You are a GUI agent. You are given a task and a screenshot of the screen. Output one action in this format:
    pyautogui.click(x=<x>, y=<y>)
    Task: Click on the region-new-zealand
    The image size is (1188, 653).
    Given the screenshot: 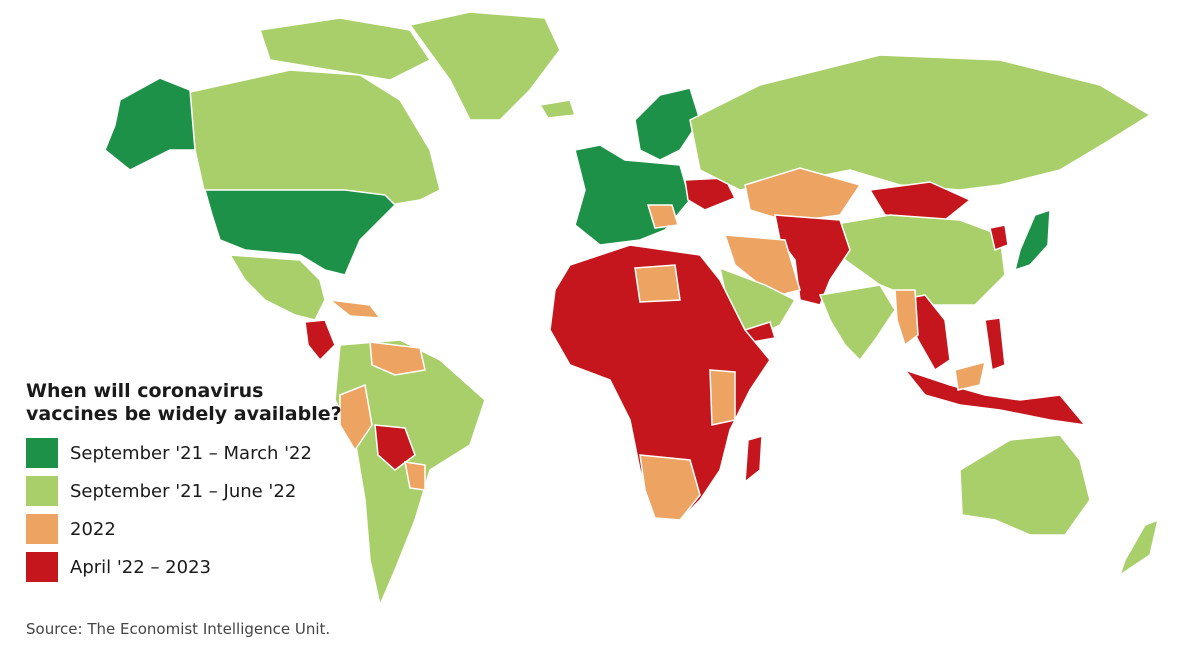 What is the action you would take?
    pyautogui.click(x=1139, y=547)
    